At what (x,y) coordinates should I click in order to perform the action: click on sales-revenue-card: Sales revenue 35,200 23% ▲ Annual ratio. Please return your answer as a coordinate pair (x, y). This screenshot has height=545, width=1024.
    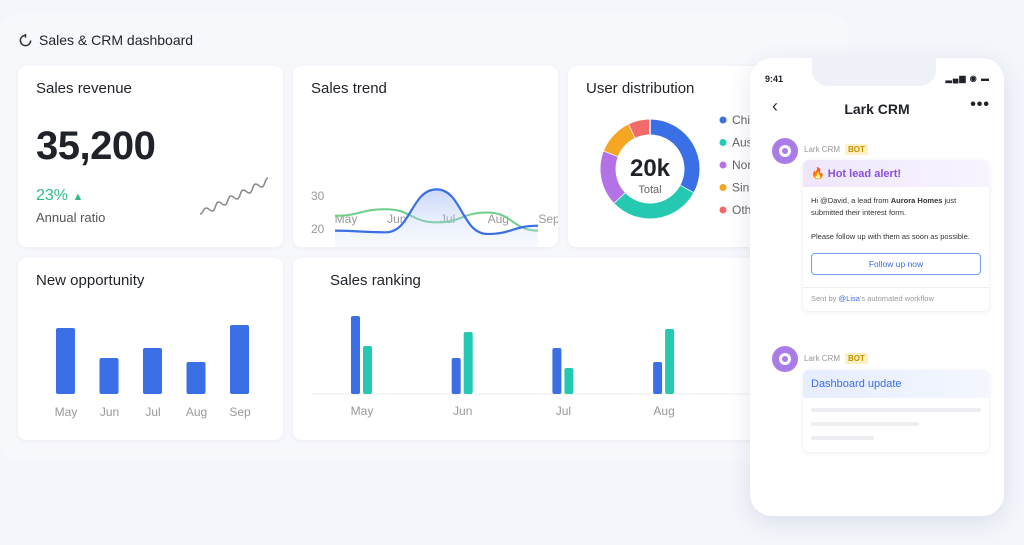
    Looking at the image, I should click on (150, 156).